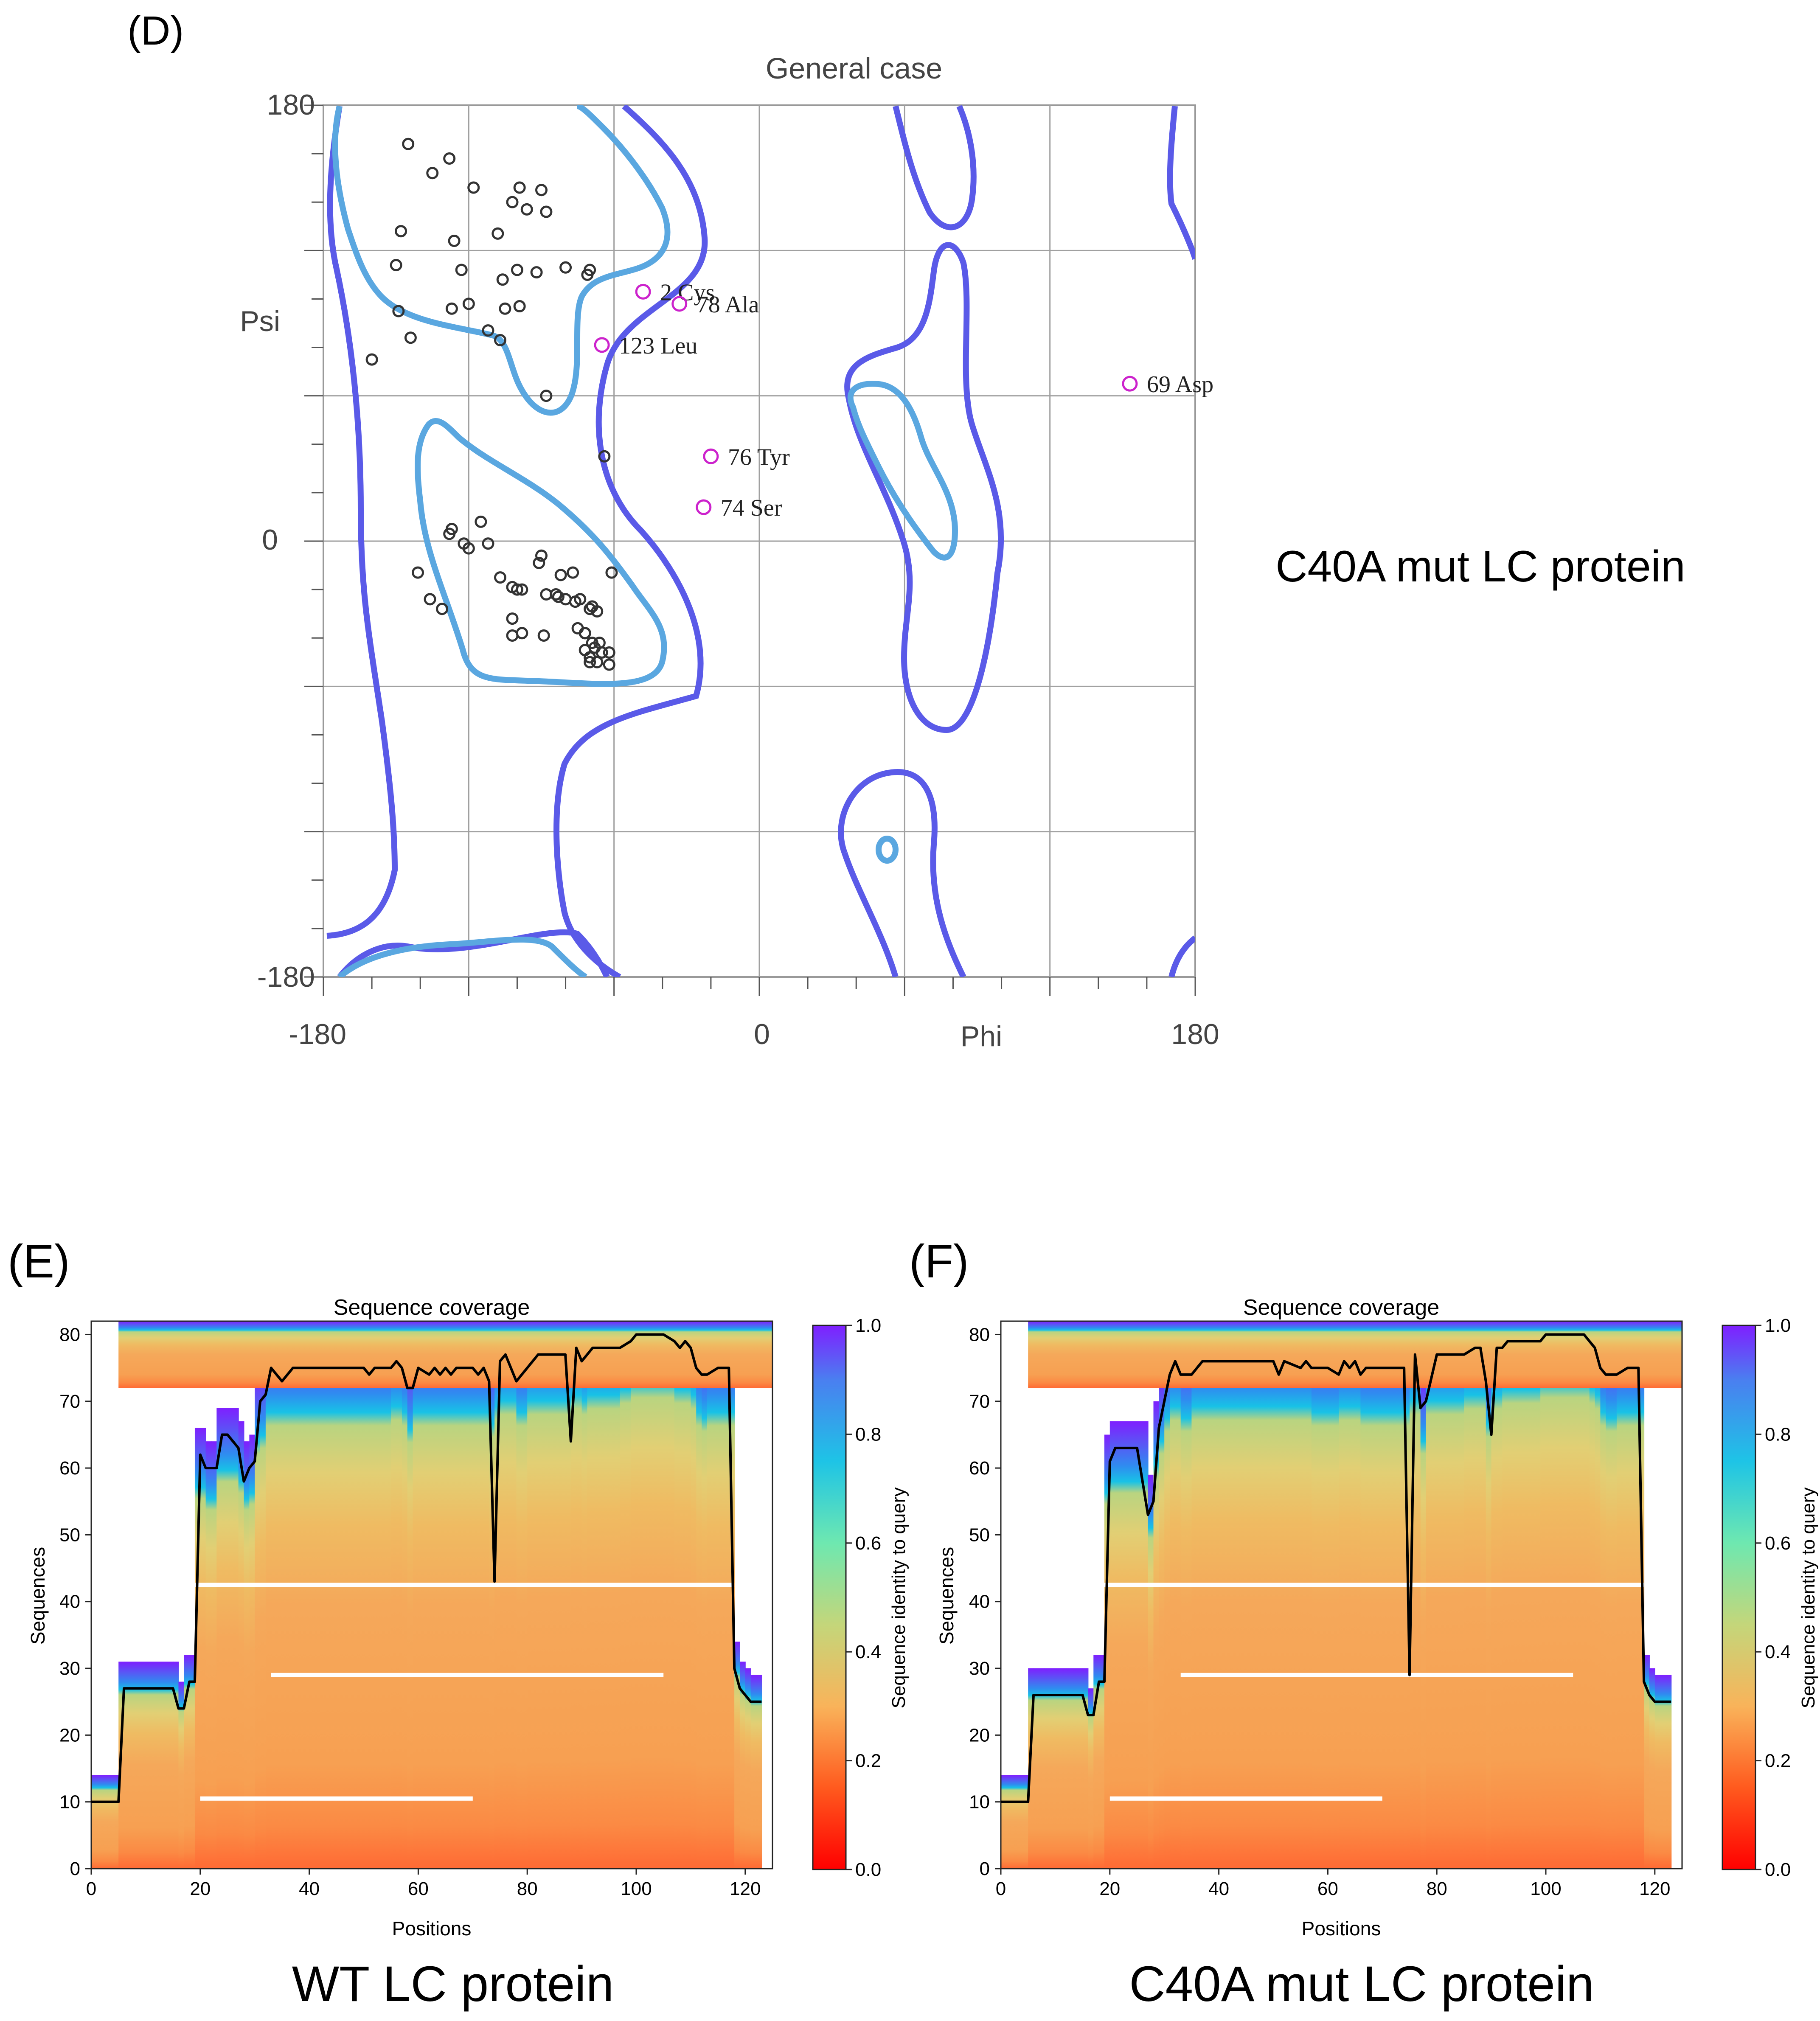 This screenshot has height=2021, width=1820. What do you see at coordinates (1778, 1870) in the screenshot?
I see `colorbar-tick-label: 0.0` at bounding box center [1778, 1870].